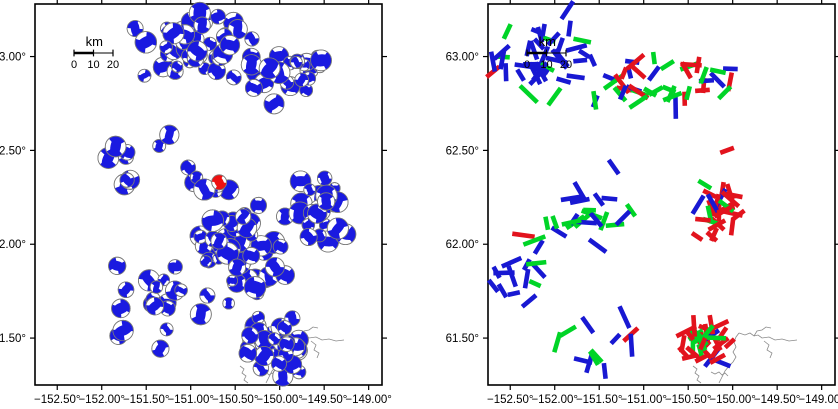 This screenshot has width=838, height=409. What do you see at coordinates (368, 400) in the screenshot?
I see `x-tick-label: −149.00°` at bounding box center [368, 400].